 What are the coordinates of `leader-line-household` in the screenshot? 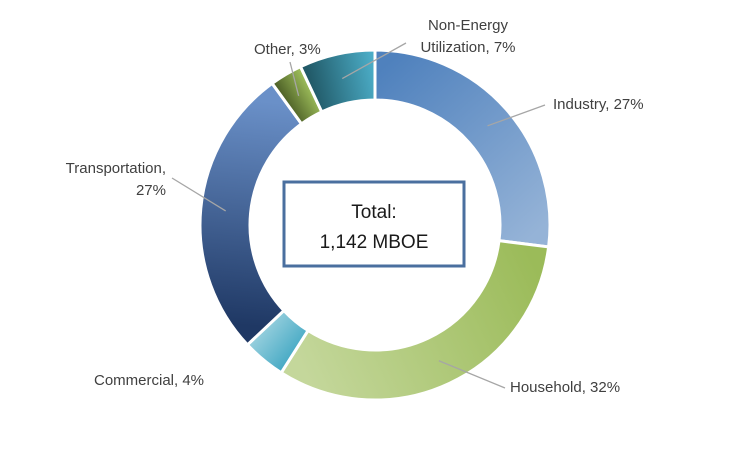 It's located at (472, 374).